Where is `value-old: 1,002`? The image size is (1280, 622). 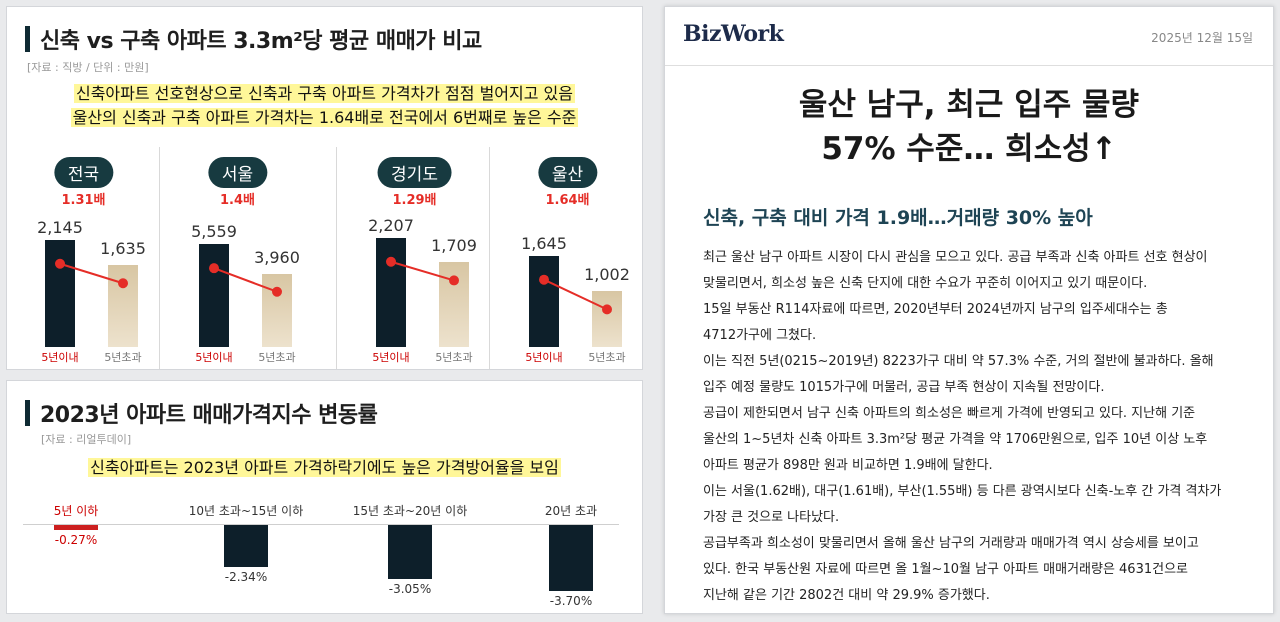 value-old: 1,002 is located at coordinates (607, 275).